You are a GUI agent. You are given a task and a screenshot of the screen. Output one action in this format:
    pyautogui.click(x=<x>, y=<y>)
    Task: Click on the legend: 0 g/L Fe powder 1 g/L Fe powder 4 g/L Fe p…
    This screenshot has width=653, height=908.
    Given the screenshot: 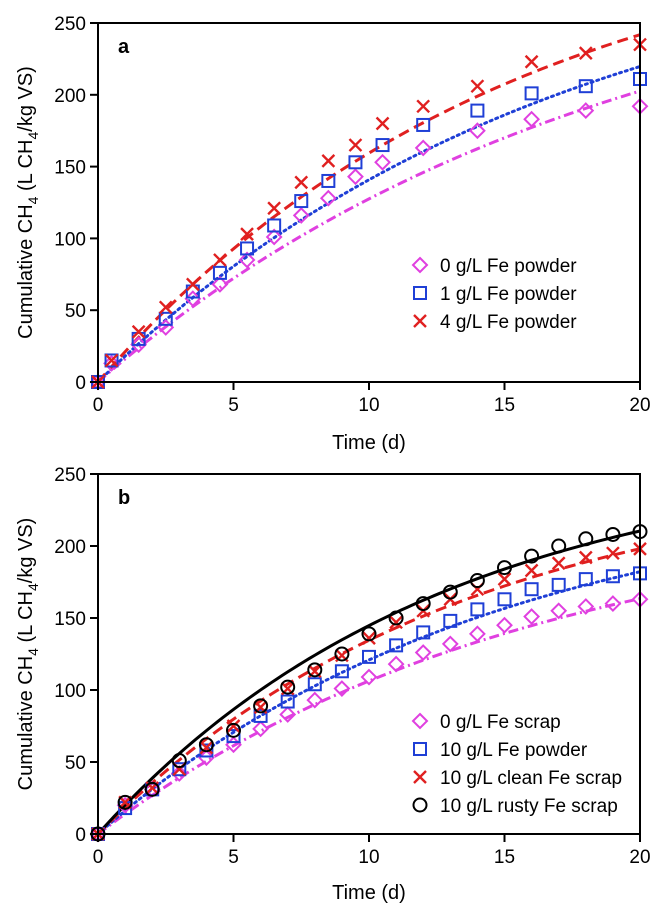 What is the action you would take?
    pyautogui.click(x=494, y=294)
    